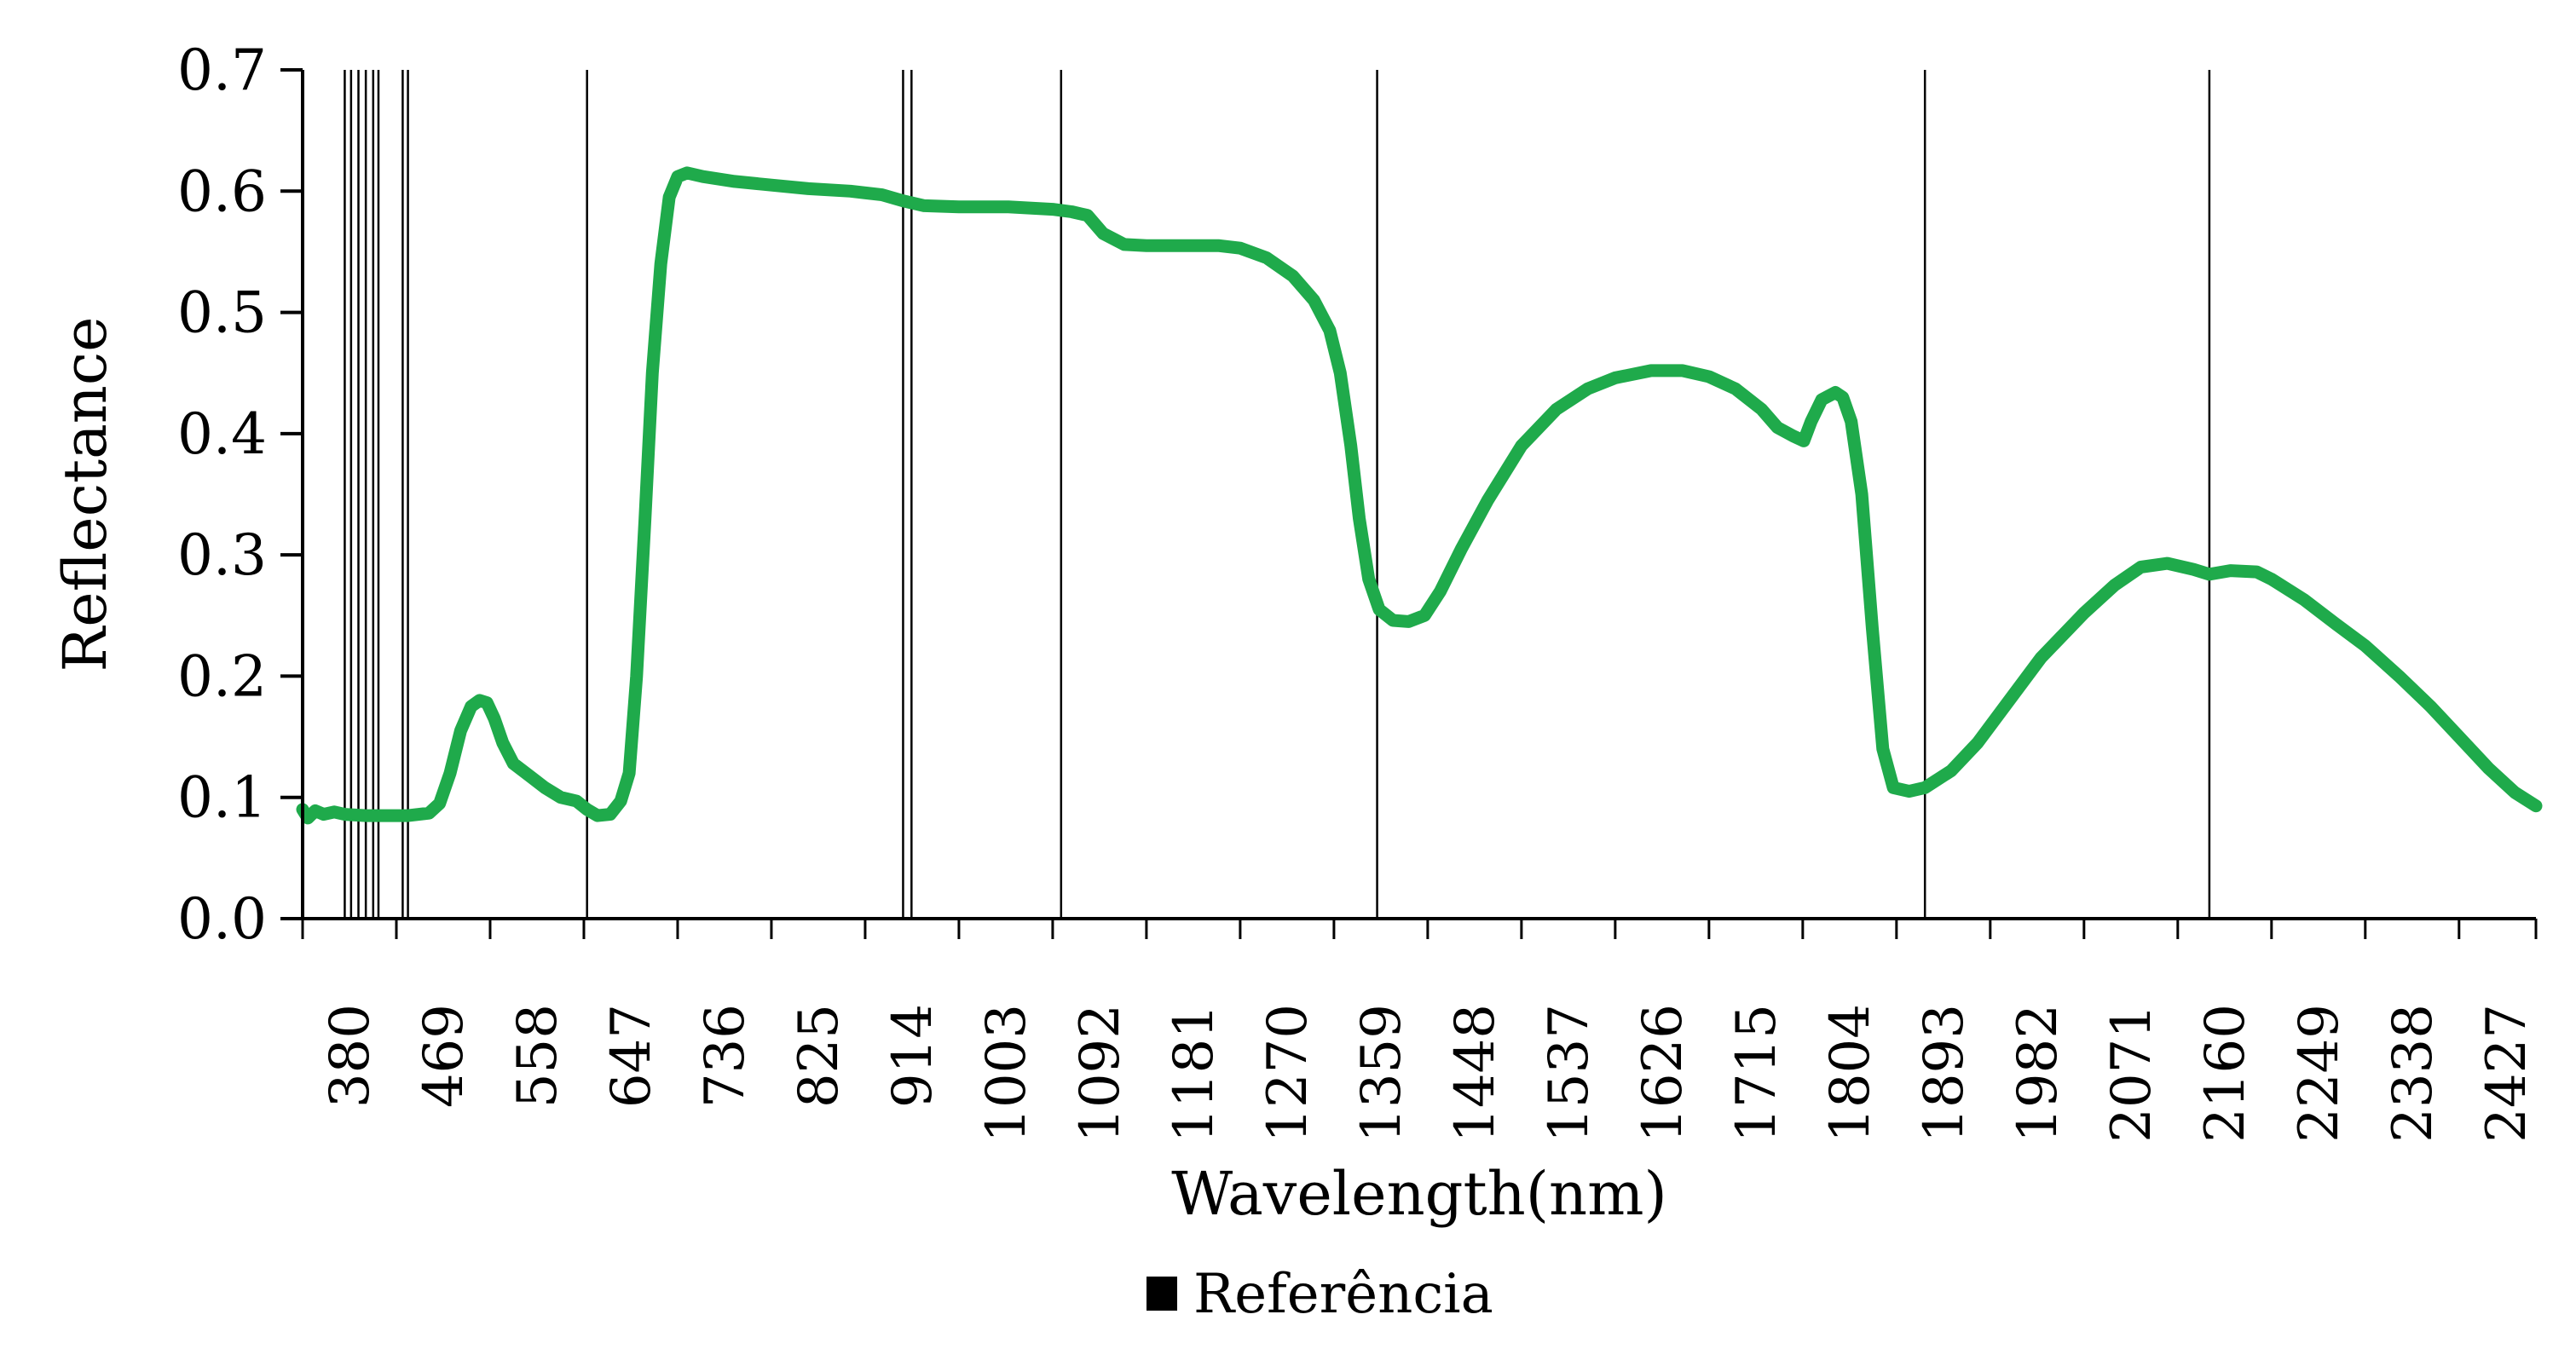 The image size is (2576, 1372). What do you see at coordinates (1194, 1073) in the screenshot?
I see `x-tick-label: 1181` at bounding box center [1194, 1073].